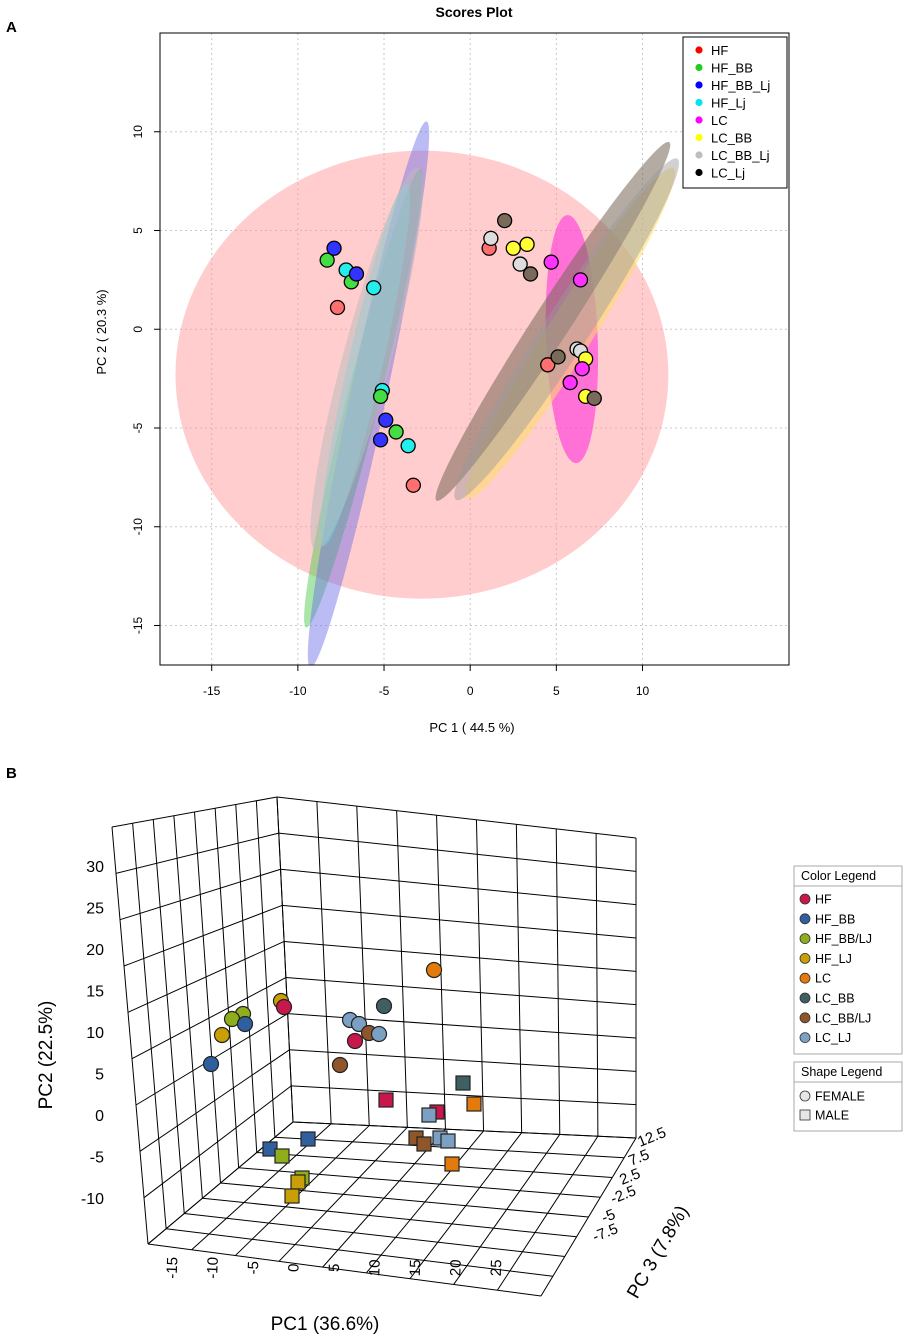 This screenshot has width=909, height=1339. What do you see at coordinates (735, 112) in the screenshot?
I see `scores-legend: HF HF_BB HF_BB_Lj HF_Lj LC LC_BB LC_BB_Lj LC_Lj` at bounding box center [735, 112].